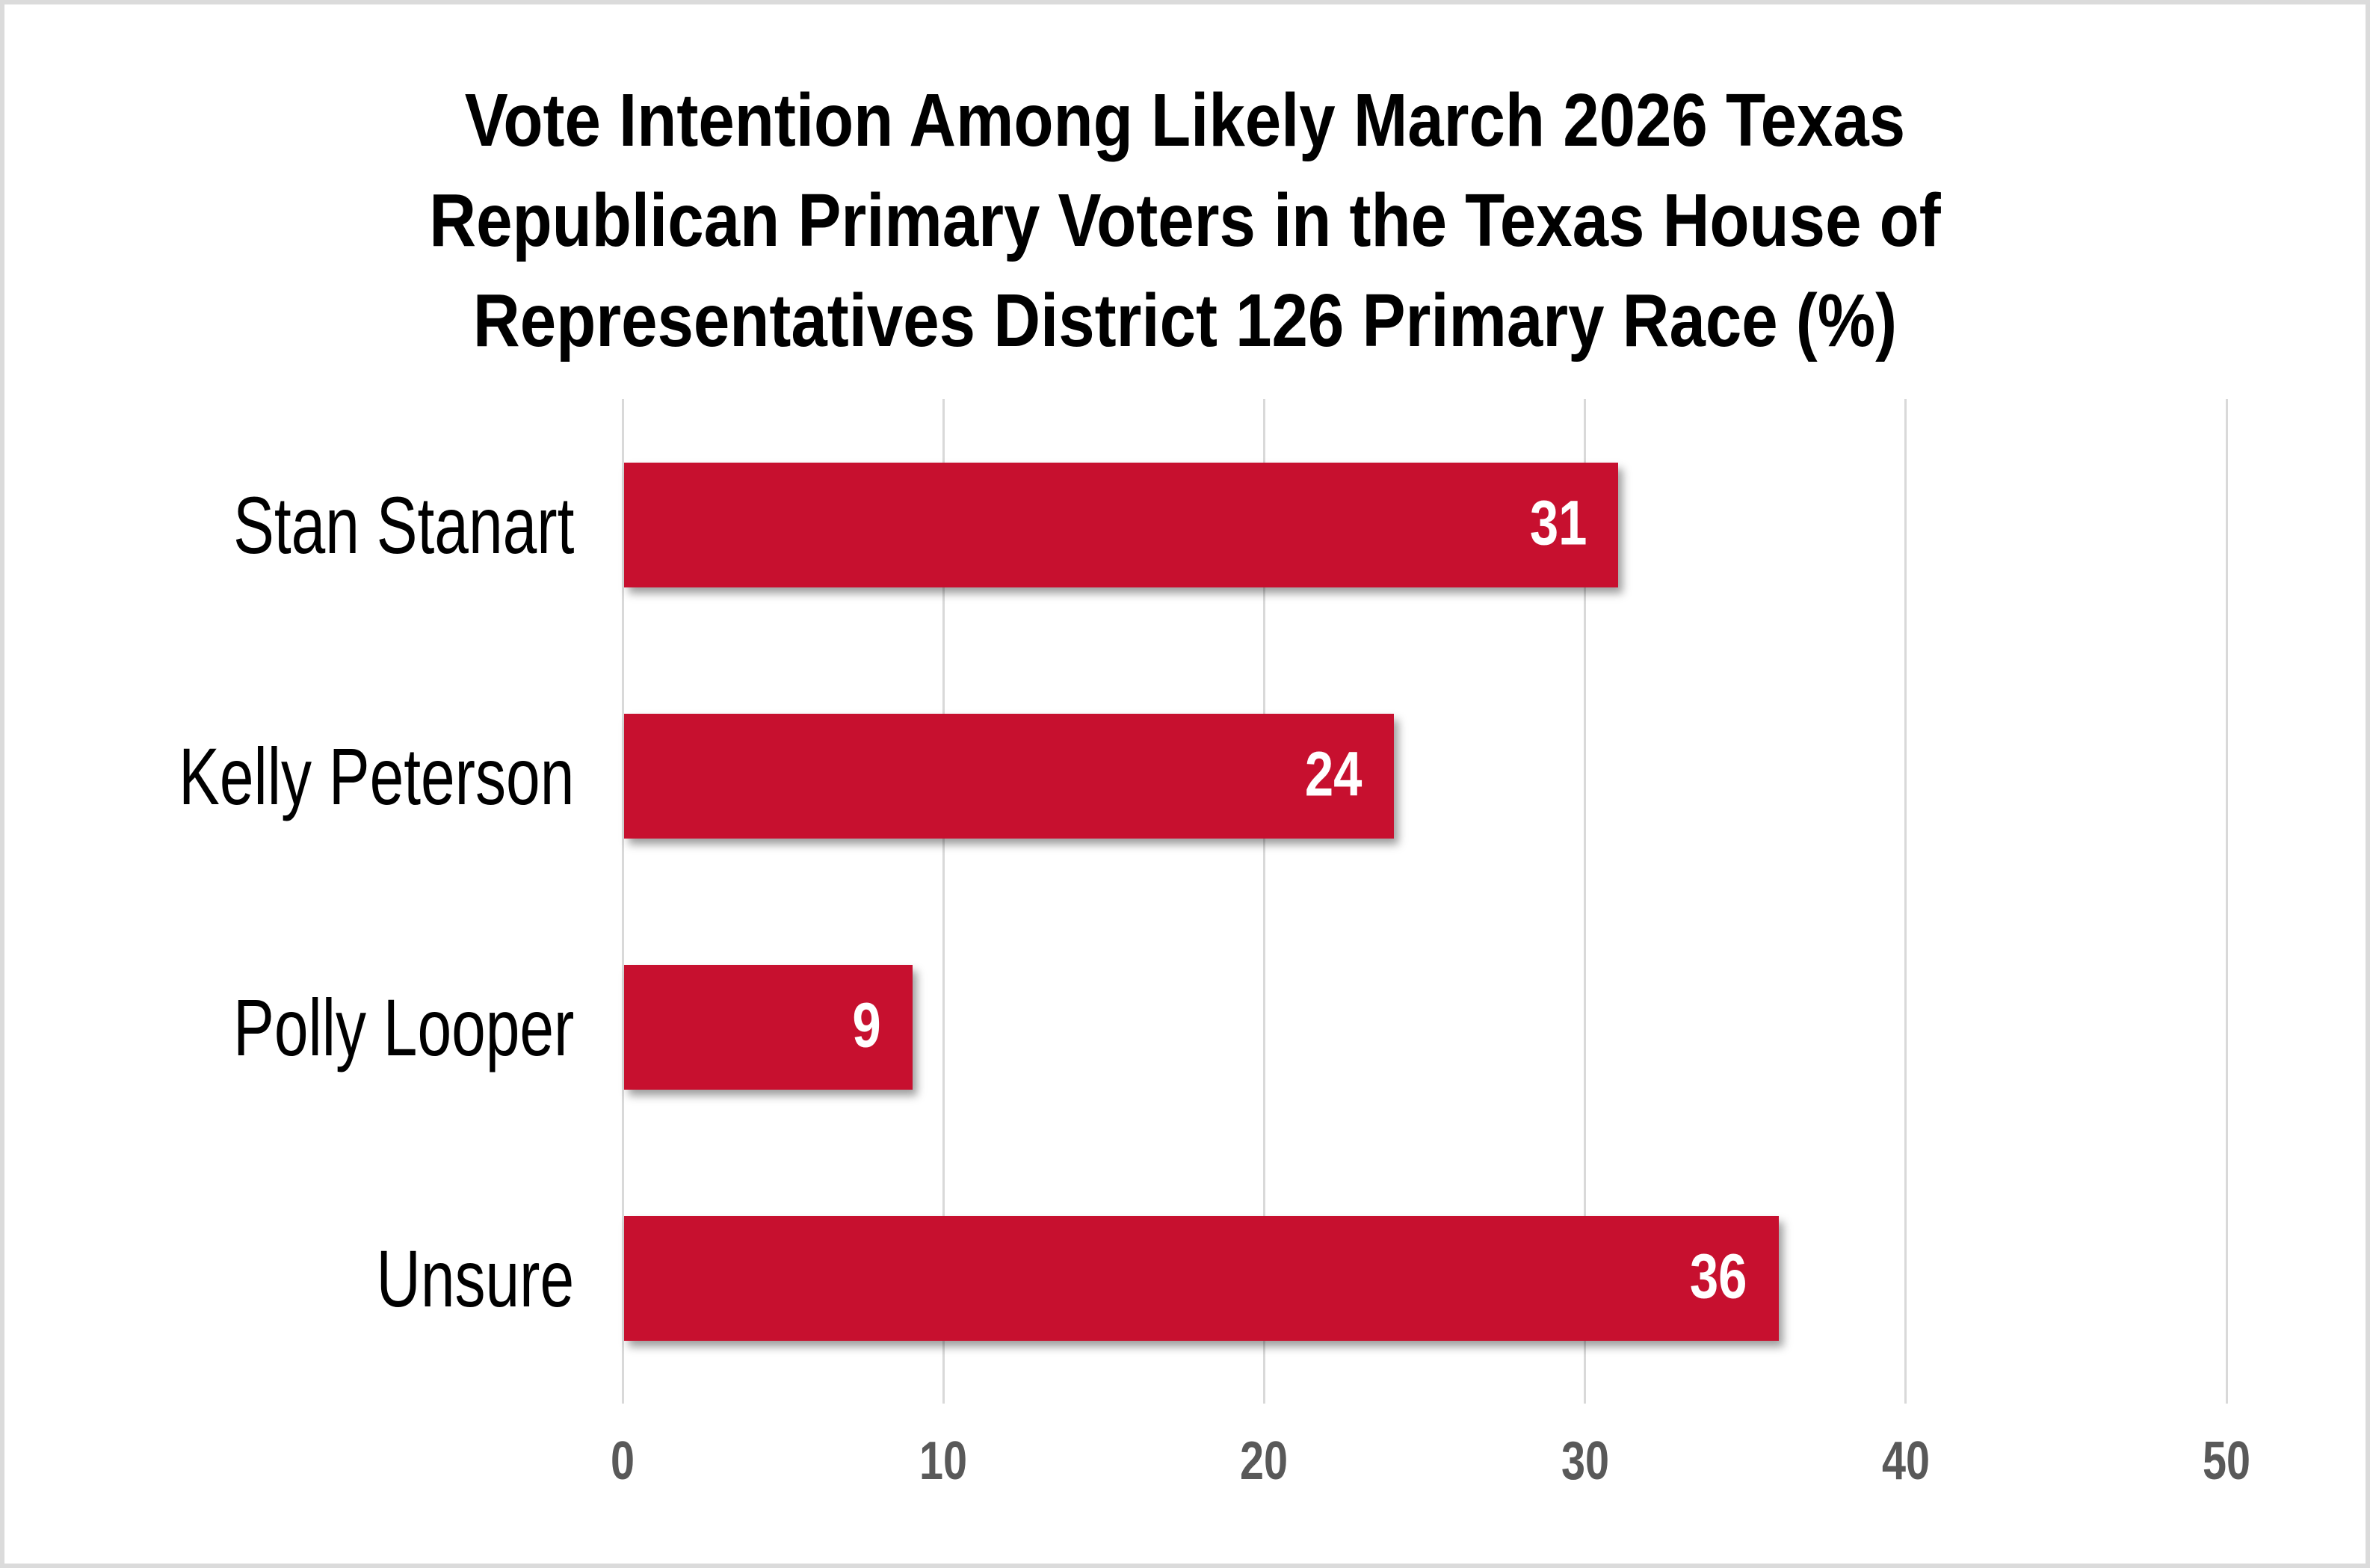 Image resolution: width=2370 pixels, height=1568 pixels. What do you see at coordinates (1201, 1278) in the screenshot?
I see `bar-unsure: 36` at bounding box center [1201, 1278].